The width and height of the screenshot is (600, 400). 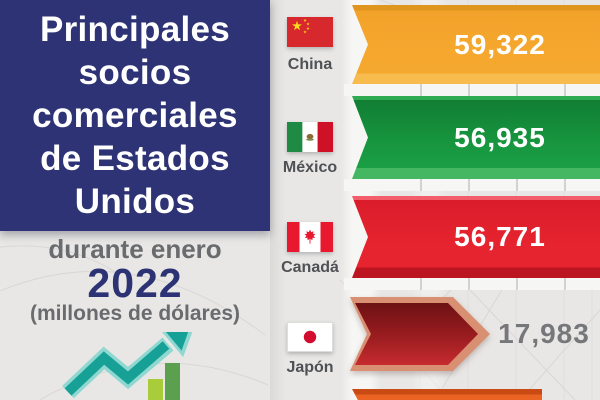 What do you see at coordinates (278, 200) in the screenshot?
I see `panel-edge-shadow` at bounding box center [278, 200].